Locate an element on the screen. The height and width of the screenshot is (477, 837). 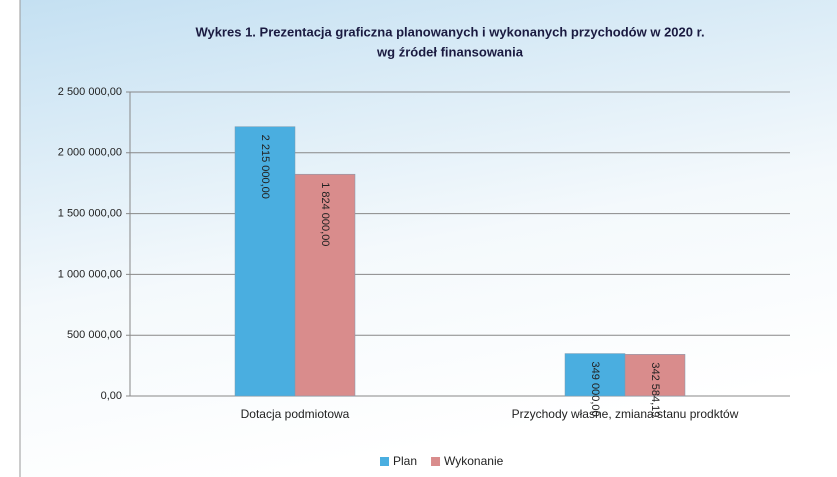
chart-title: wg źródeł finansowania is located at coordinates (450, 51).